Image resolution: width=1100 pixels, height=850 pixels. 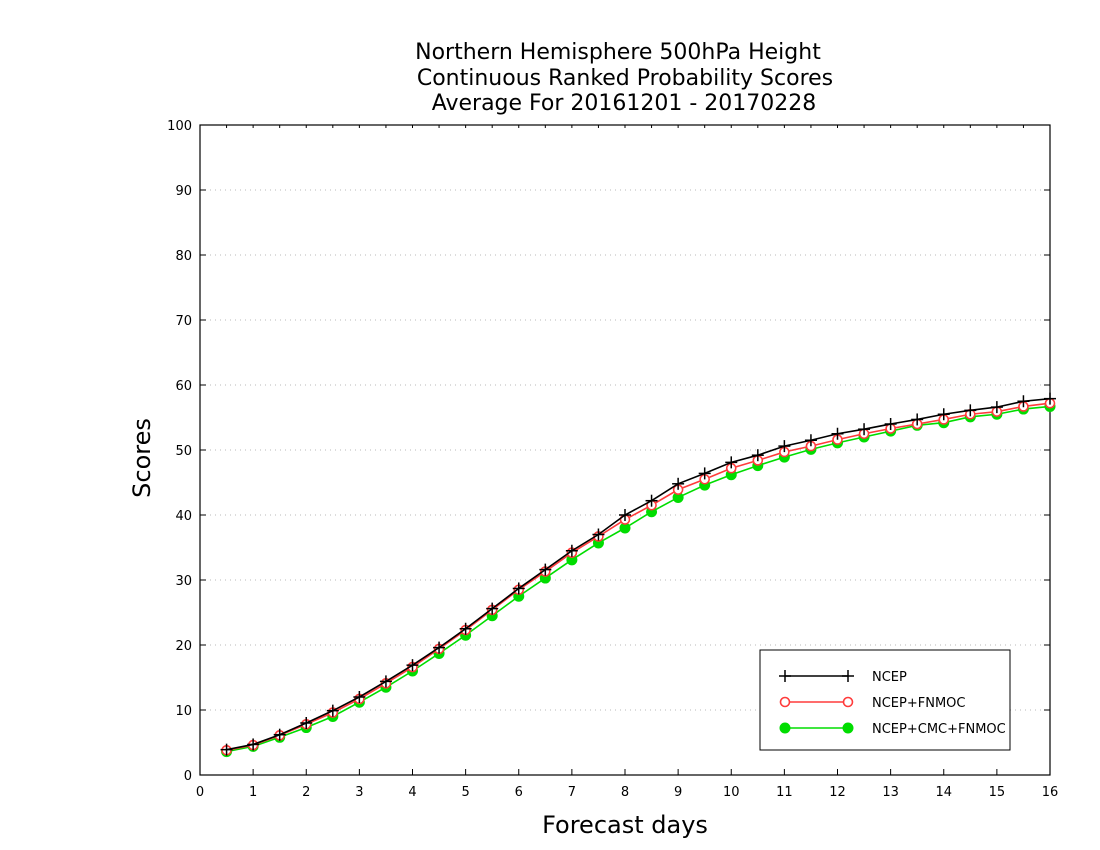 I want to click on y-tick-label: 40, so click(x=183, y=516).